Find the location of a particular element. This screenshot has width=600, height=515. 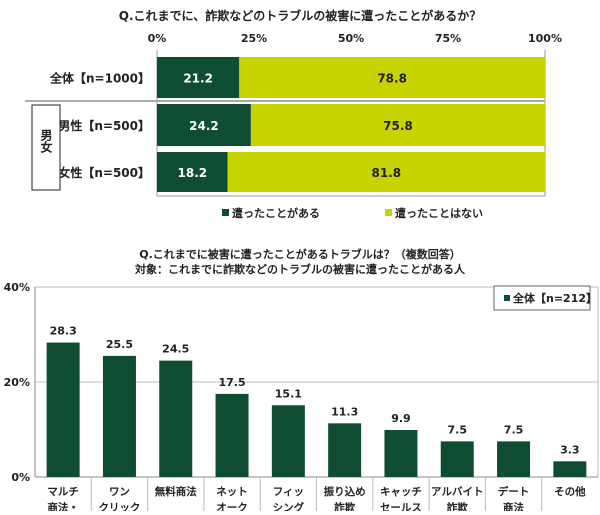

data-label: 24.2 is located at coordinates (204, 126).